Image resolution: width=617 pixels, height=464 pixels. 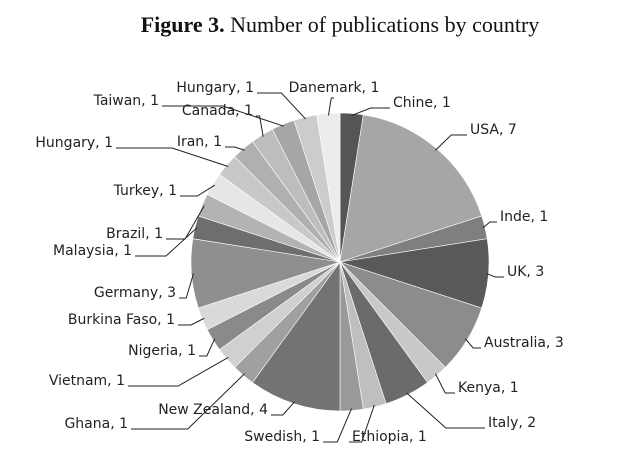 I want to click on slice-label: Kenya, 1, so click(x=488, y=388).